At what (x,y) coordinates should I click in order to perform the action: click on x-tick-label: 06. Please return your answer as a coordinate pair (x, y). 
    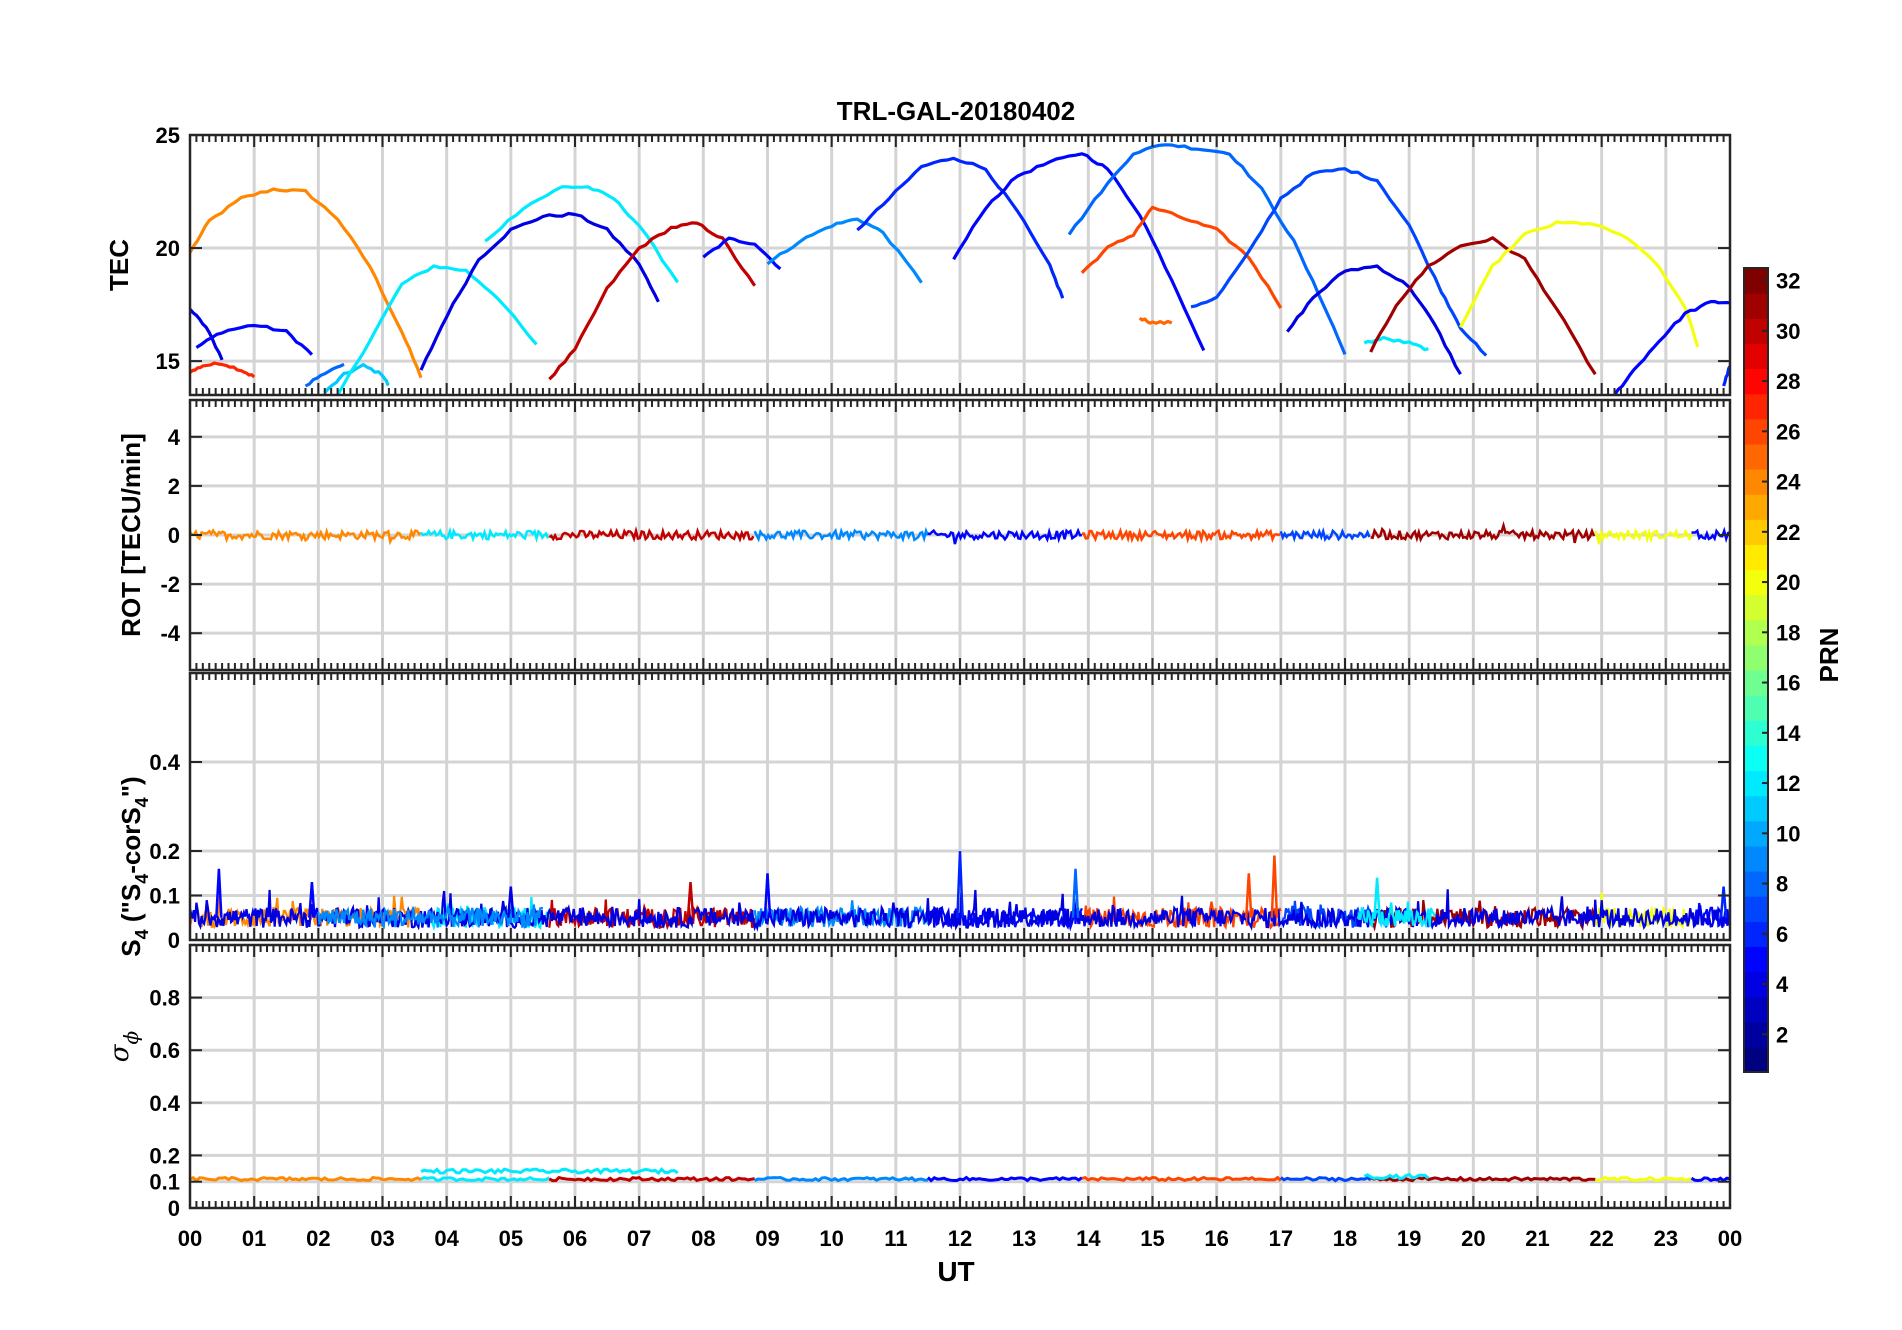
    Looking at the image, I should click on (575, 1238).